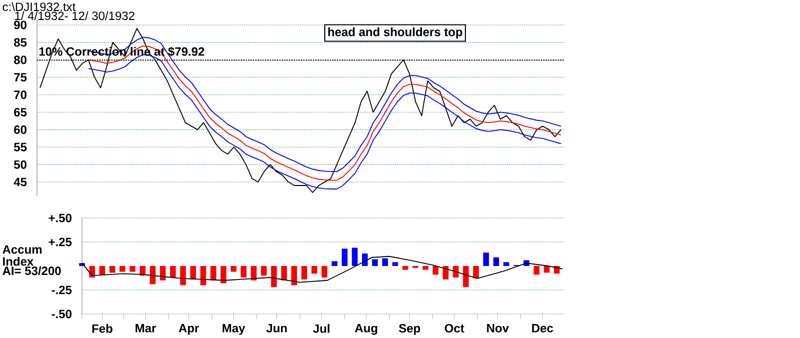  Describe the element at coordinates (276, 328) in the screenshot. I see `x-tick-label: Jun` at that location.